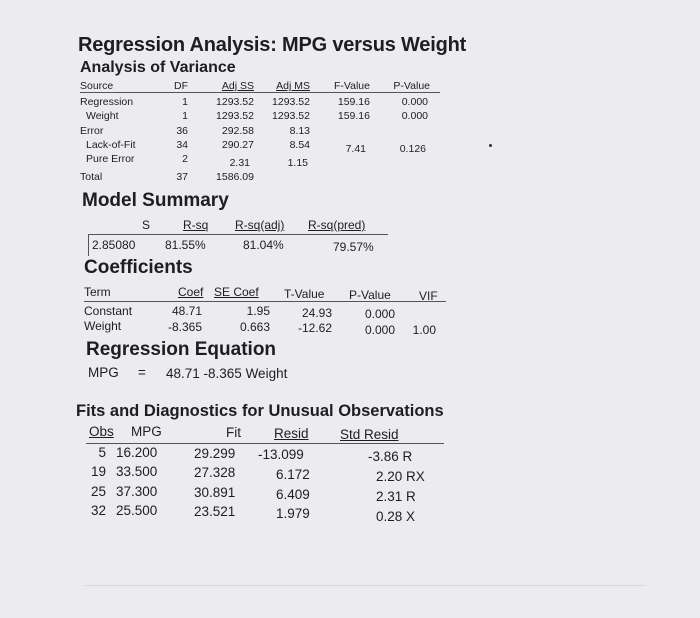  I want to click on diag-mpg: 33.500, so click(137, 471).